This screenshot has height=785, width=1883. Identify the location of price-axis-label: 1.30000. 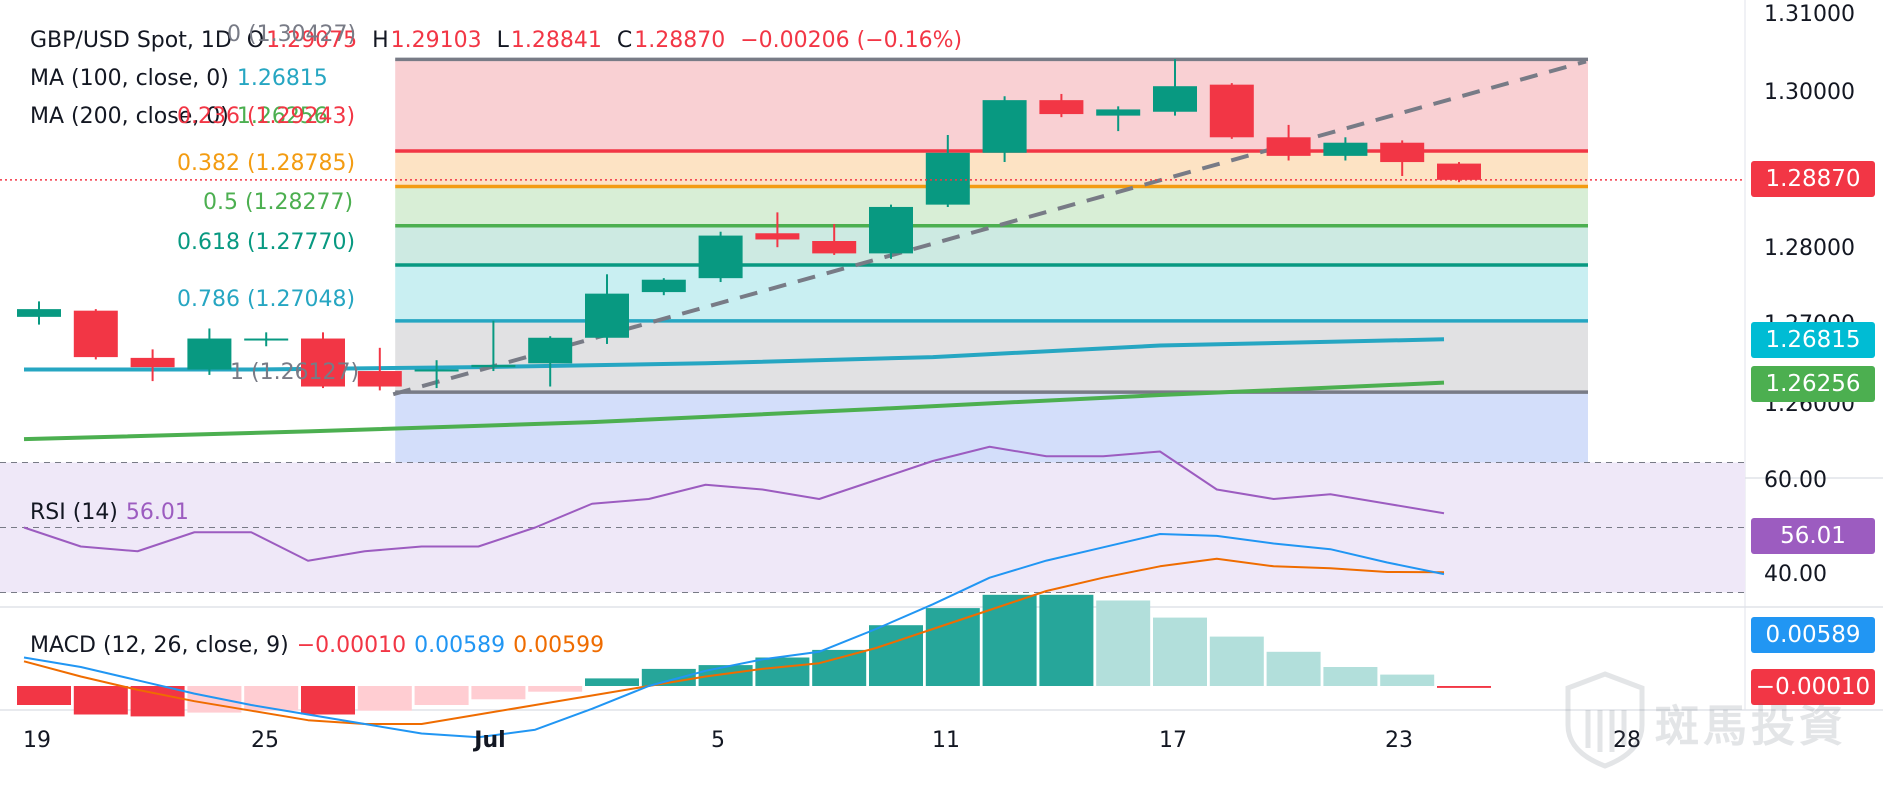
(1809, 92).